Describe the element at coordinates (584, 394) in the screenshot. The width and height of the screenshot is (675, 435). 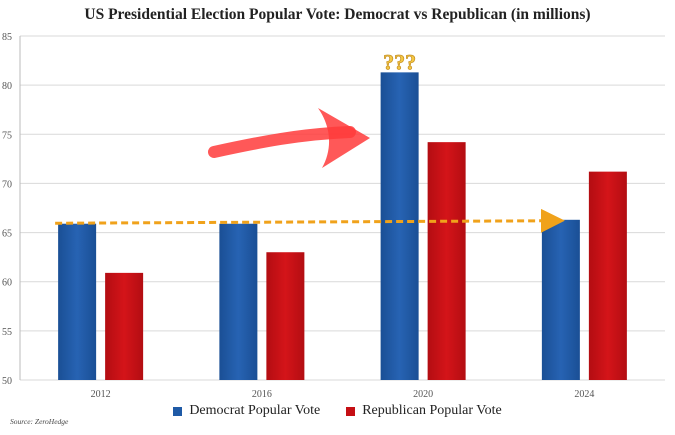
I see `x-tick-label: 2024` at that location.